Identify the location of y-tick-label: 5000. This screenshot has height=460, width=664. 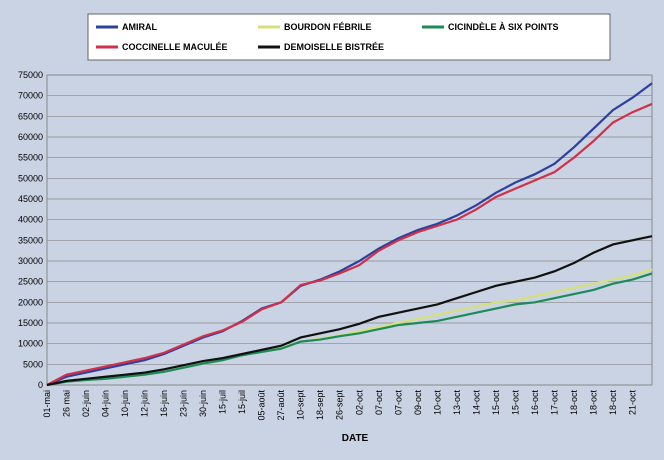
(33, 364).